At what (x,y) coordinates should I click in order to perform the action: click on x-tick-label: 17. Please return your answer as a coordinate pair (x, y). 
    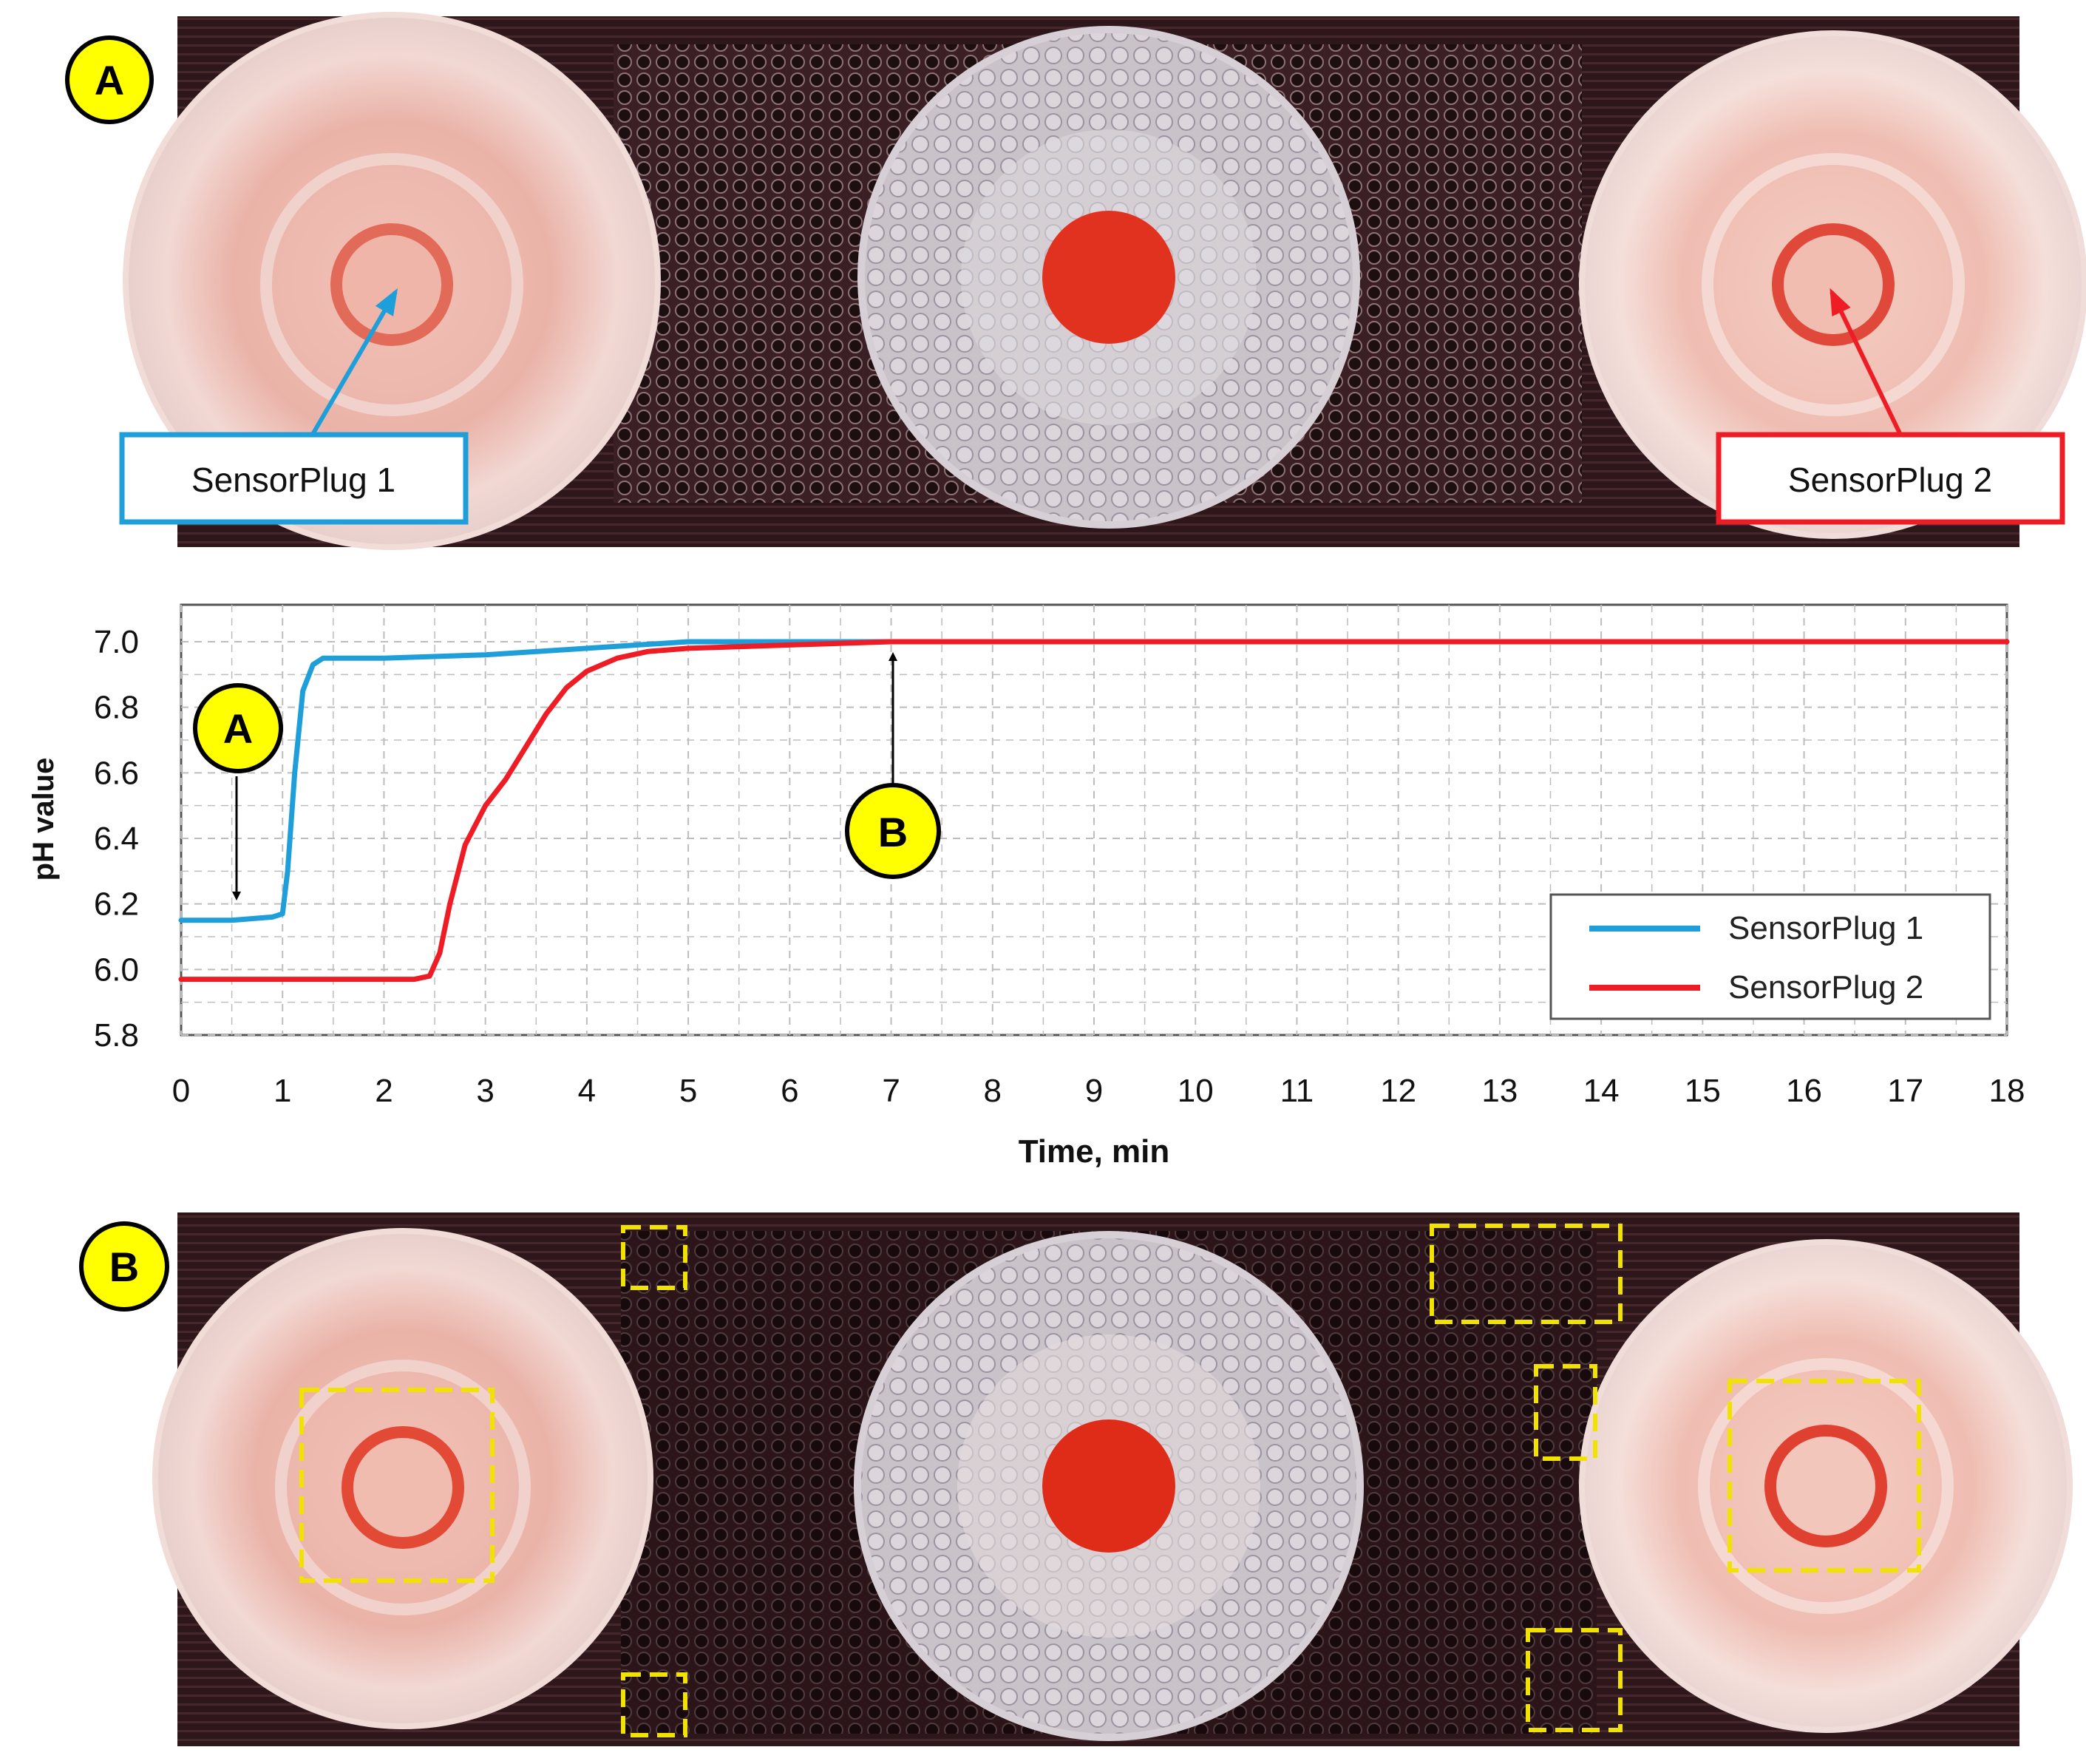
    Looking at the image, I should click on (1905, 1091).